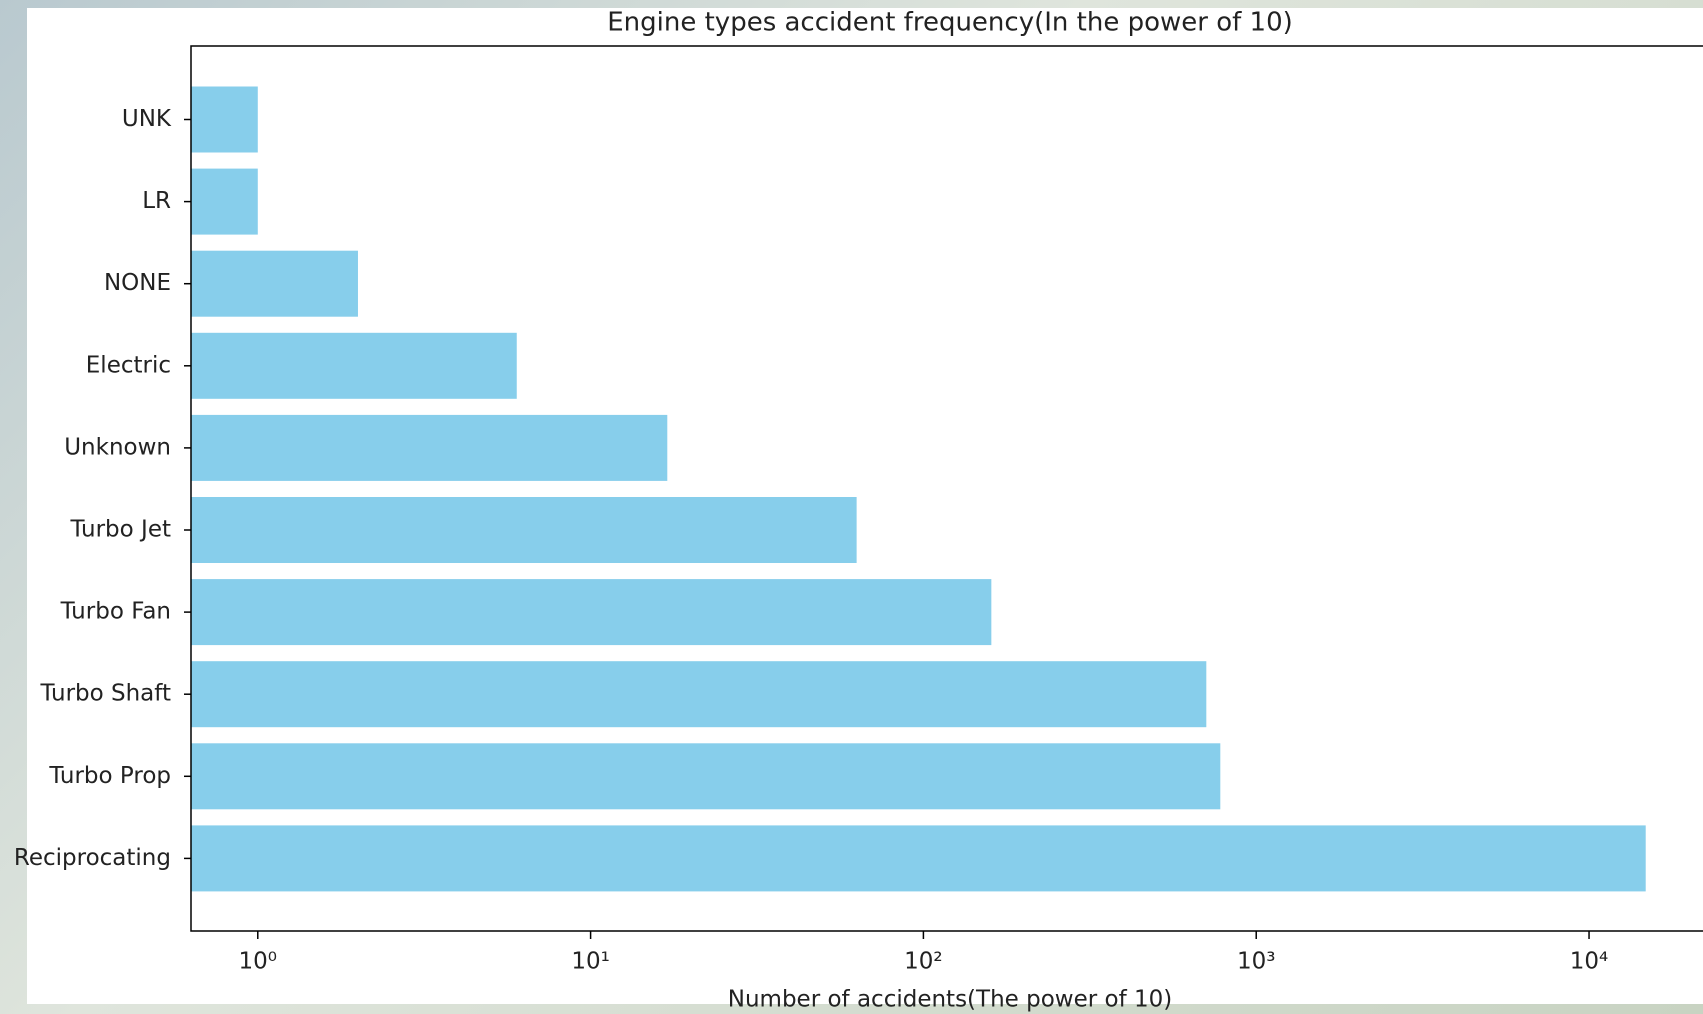  I want to click on x-tick-label: 10⁴, so click(1589, 962).